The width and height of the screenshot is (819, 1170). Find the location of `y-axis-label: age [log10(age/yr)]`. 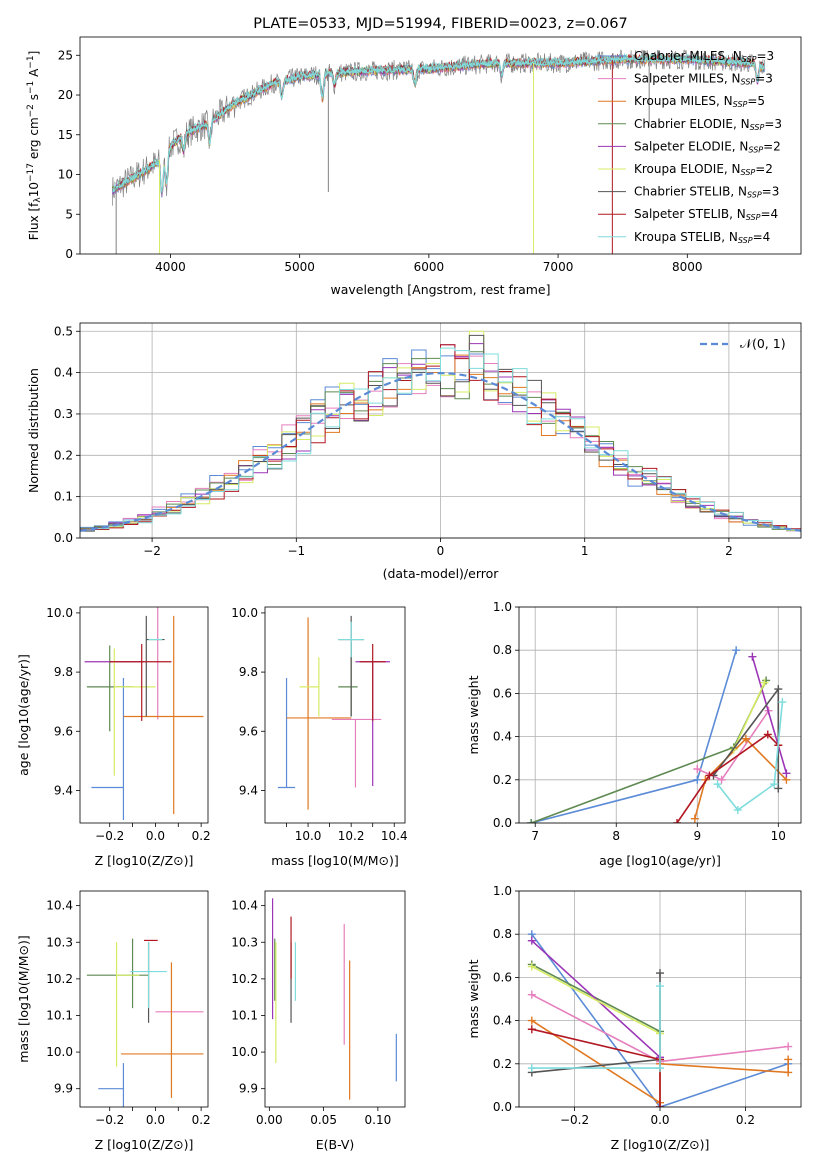

y-axis-label: age [log10(age/yr)] is located at coordinates (23, 715).